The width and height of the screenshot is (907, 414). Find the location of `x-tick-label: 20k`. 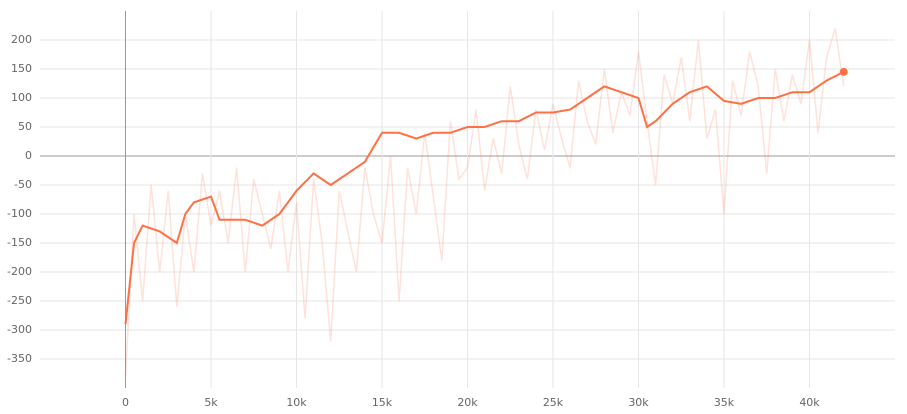

x-tick-label: 20k is located at coordinates (467, 402).